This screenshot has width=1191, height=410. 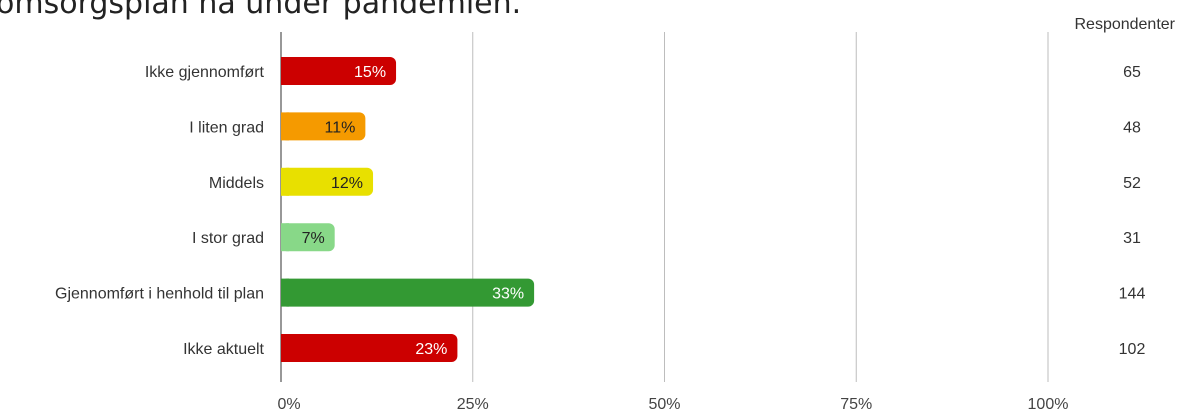 What do you see at coordinates (473, 403) in the screenshot?
I see `x-tick-label: 25%` at bounding box center [473, 403].